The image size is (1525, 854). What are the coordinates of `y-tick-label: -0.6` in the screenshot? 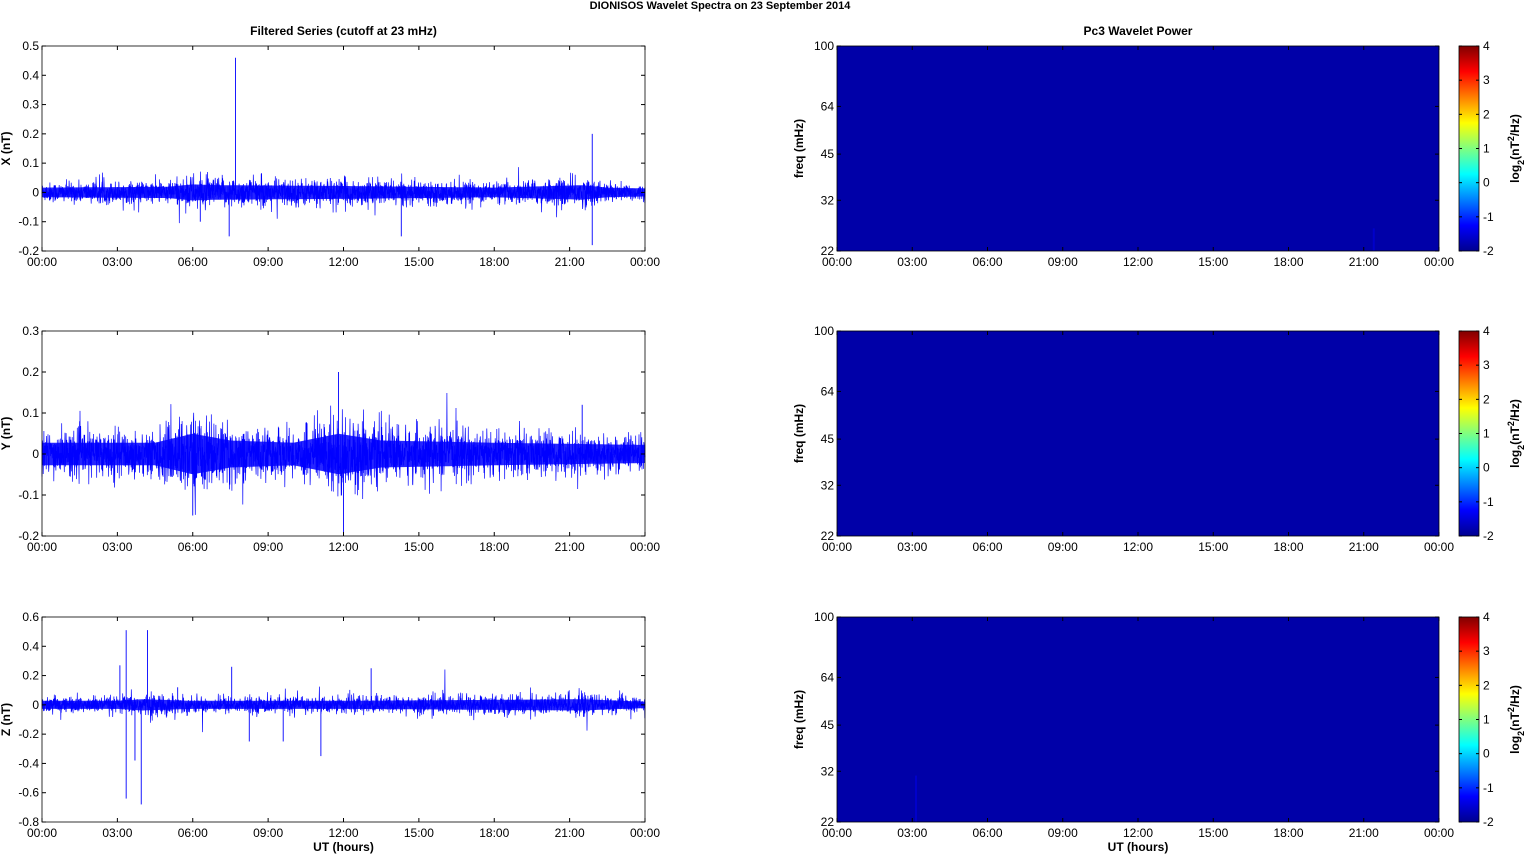 It's located at (28, 793).